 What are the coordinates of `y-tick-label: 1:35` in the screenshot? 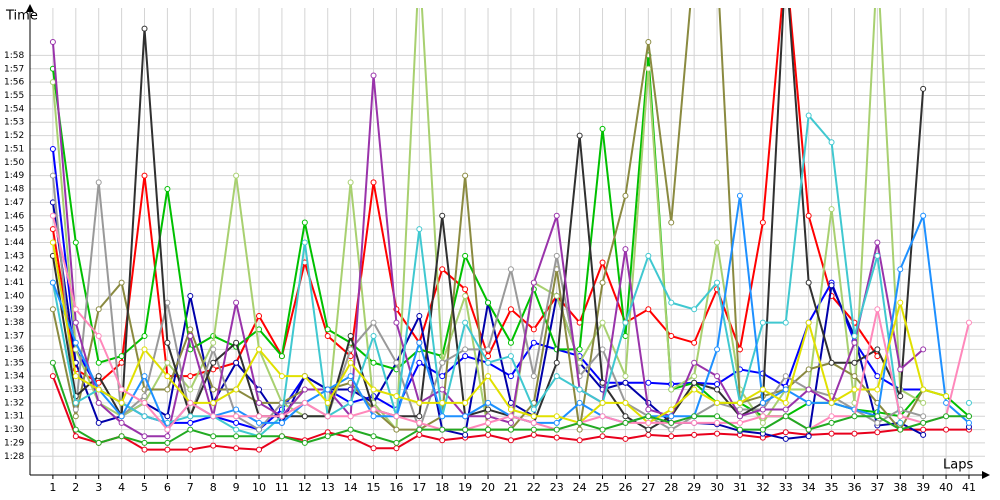 It's located at (14, 363).